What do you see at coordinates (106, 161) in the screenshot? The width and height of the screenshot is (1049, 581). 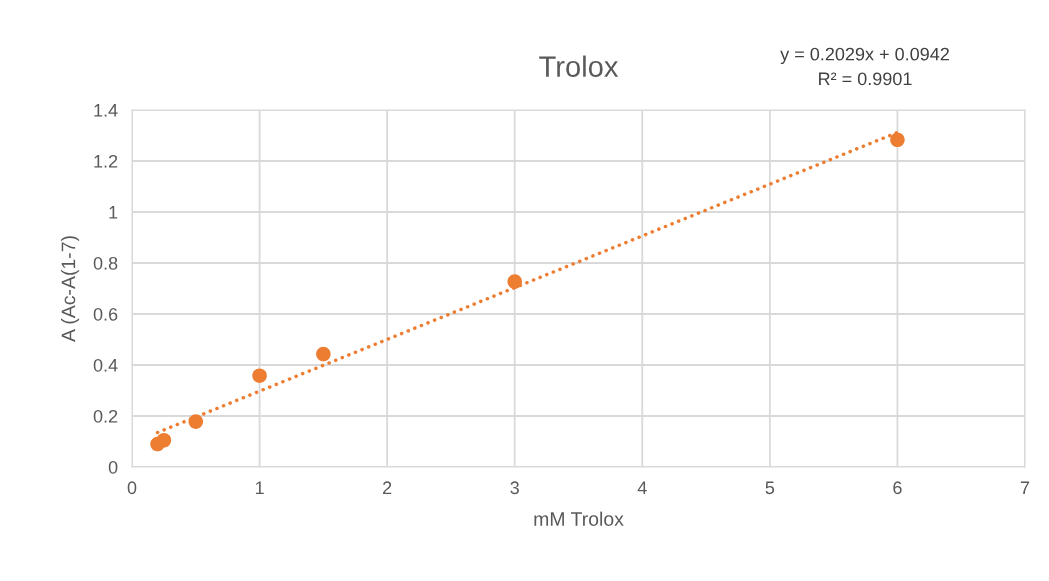 I see `y-tick-label: 1.2` at bounding box center [106, 161].